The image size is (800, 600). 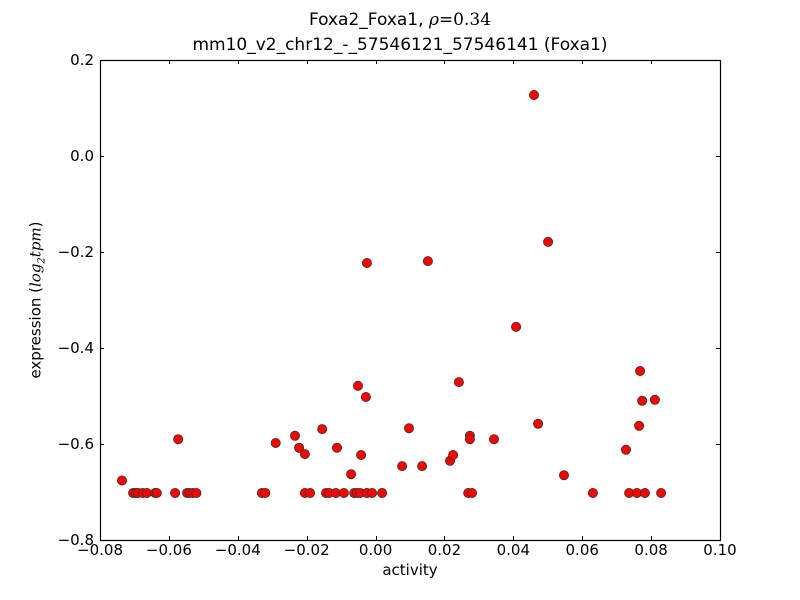 What do you see at coordinates (368, 20) in the screenshot?
I see `chart-title-name: Foxa2_Foxa1,` at bounding box center [368, 20].